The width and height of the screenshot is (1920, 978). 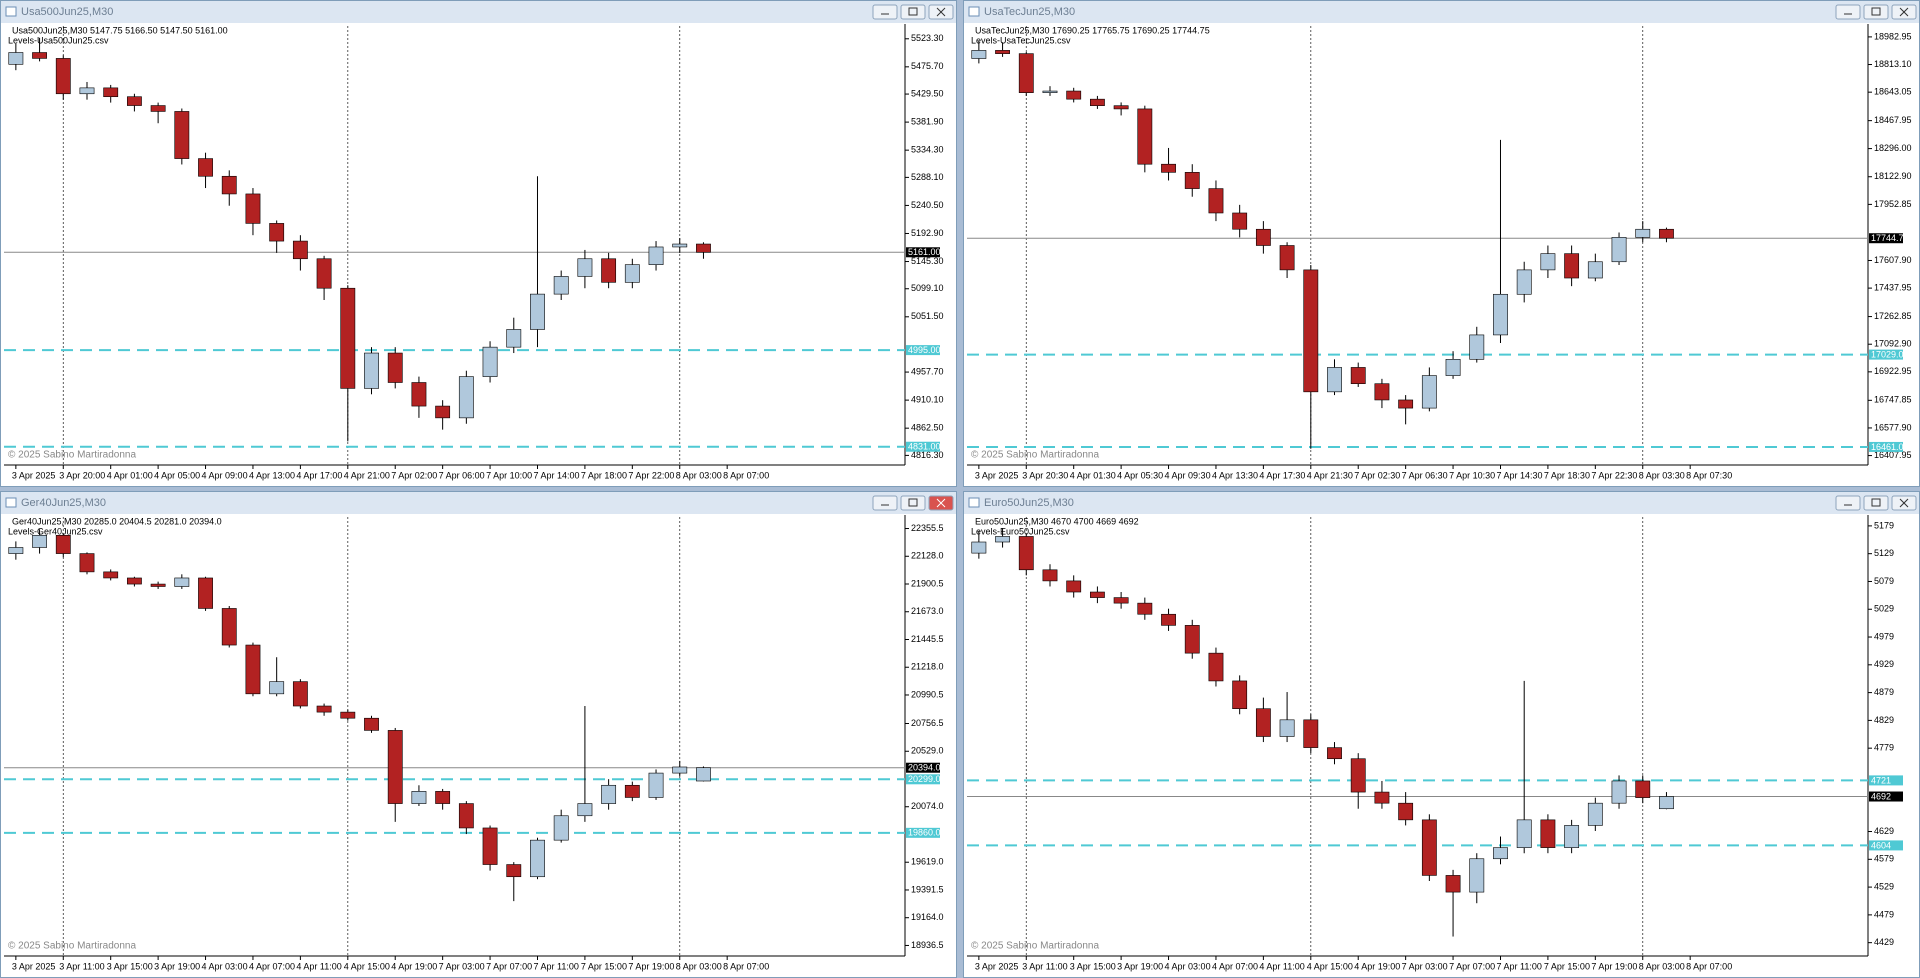 What do you see at coordinates (67, 12) in the screenshot?
I see `window-title: Usa500Jun25,M30` at bounding box center [67, 12].